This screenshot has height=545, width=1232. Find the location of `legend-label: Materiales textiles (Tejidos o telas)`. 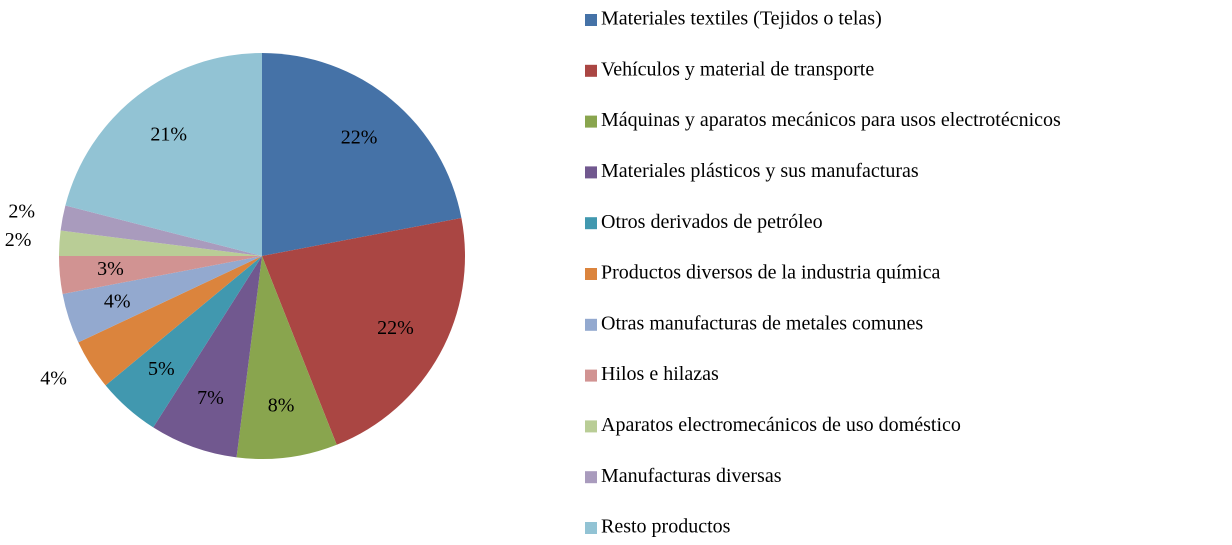

legend-label: Materiales textiles (Tejidos o telas) is located at coordinates (741, 19).